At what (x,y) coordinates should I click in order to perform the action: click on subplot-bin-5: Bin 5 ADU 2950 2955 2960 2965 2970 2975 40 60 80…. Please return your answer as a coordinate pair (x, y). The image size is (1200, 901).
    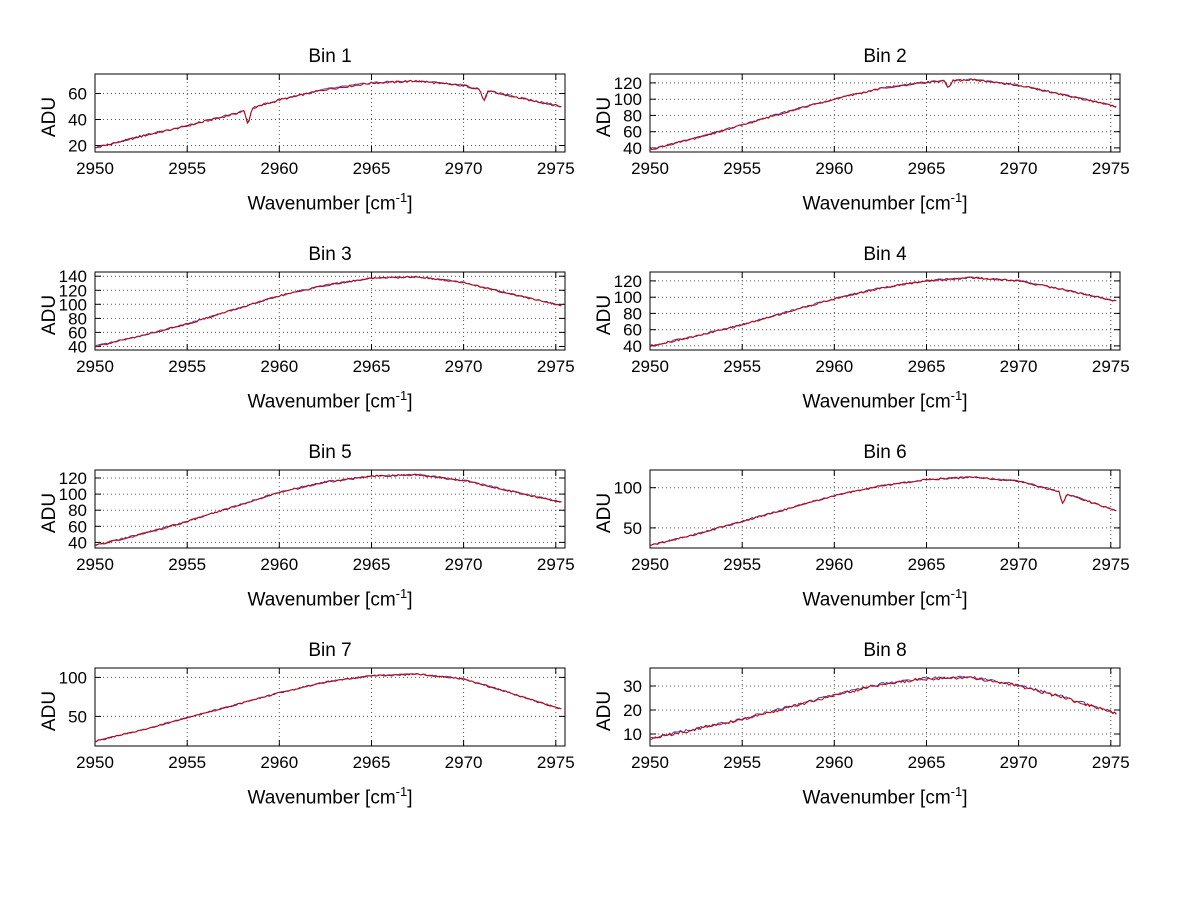
    Looking at the image, I should click on (300, 539).